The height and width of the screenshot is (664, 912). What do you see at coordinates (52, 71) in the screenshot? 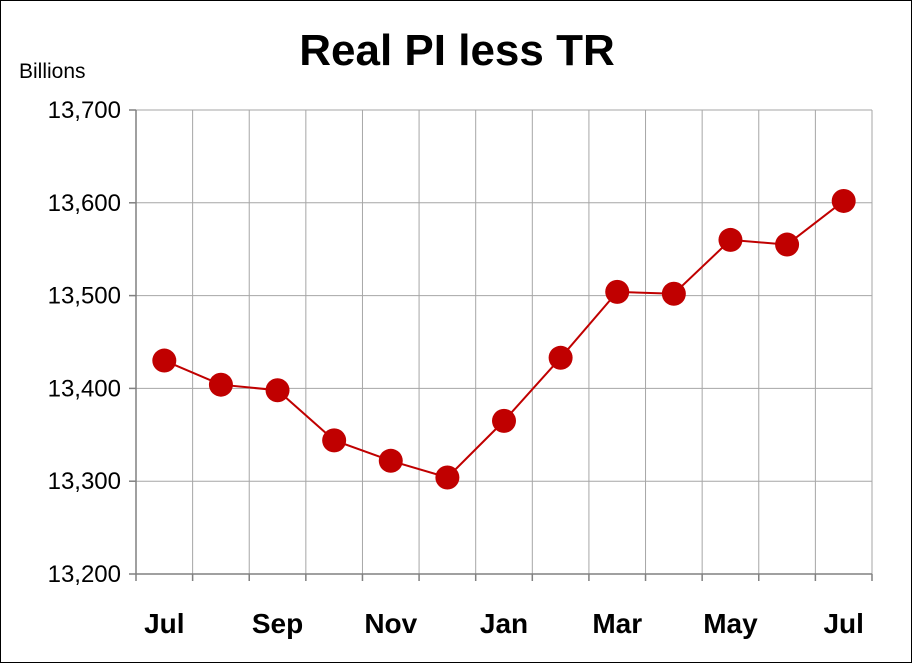
I see `y-axis-unit-label: Billions` at bounding box center [52, 71].